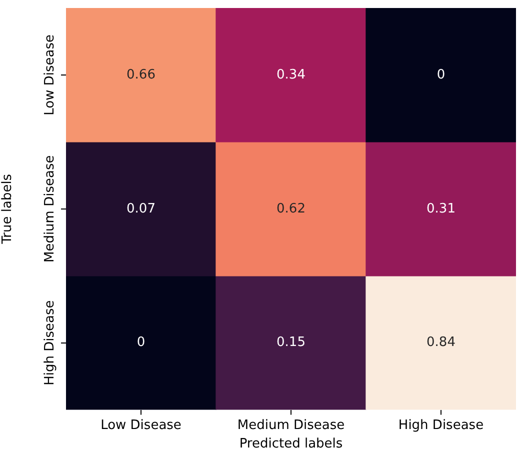 The width and height of the screenshot is (519, 456). I want to click on data-label: 0.66, so click(141, 74).